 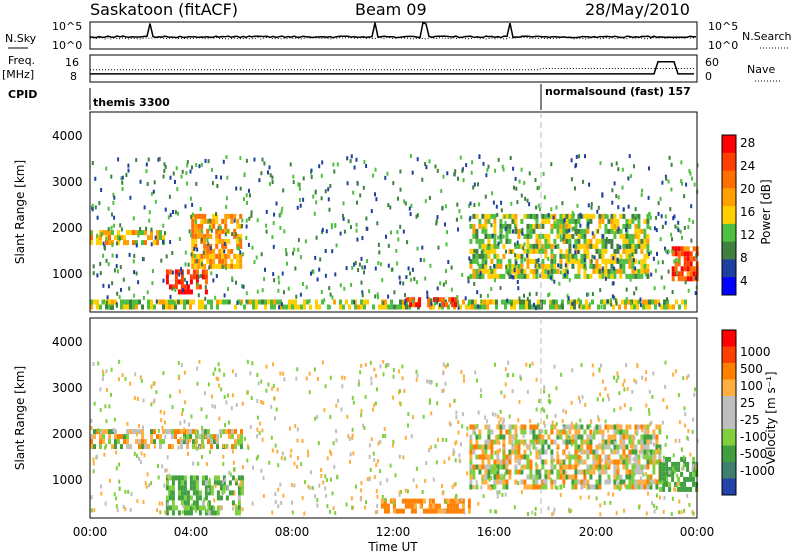 I want to click on nsky-series, so click(x=392, y=30).